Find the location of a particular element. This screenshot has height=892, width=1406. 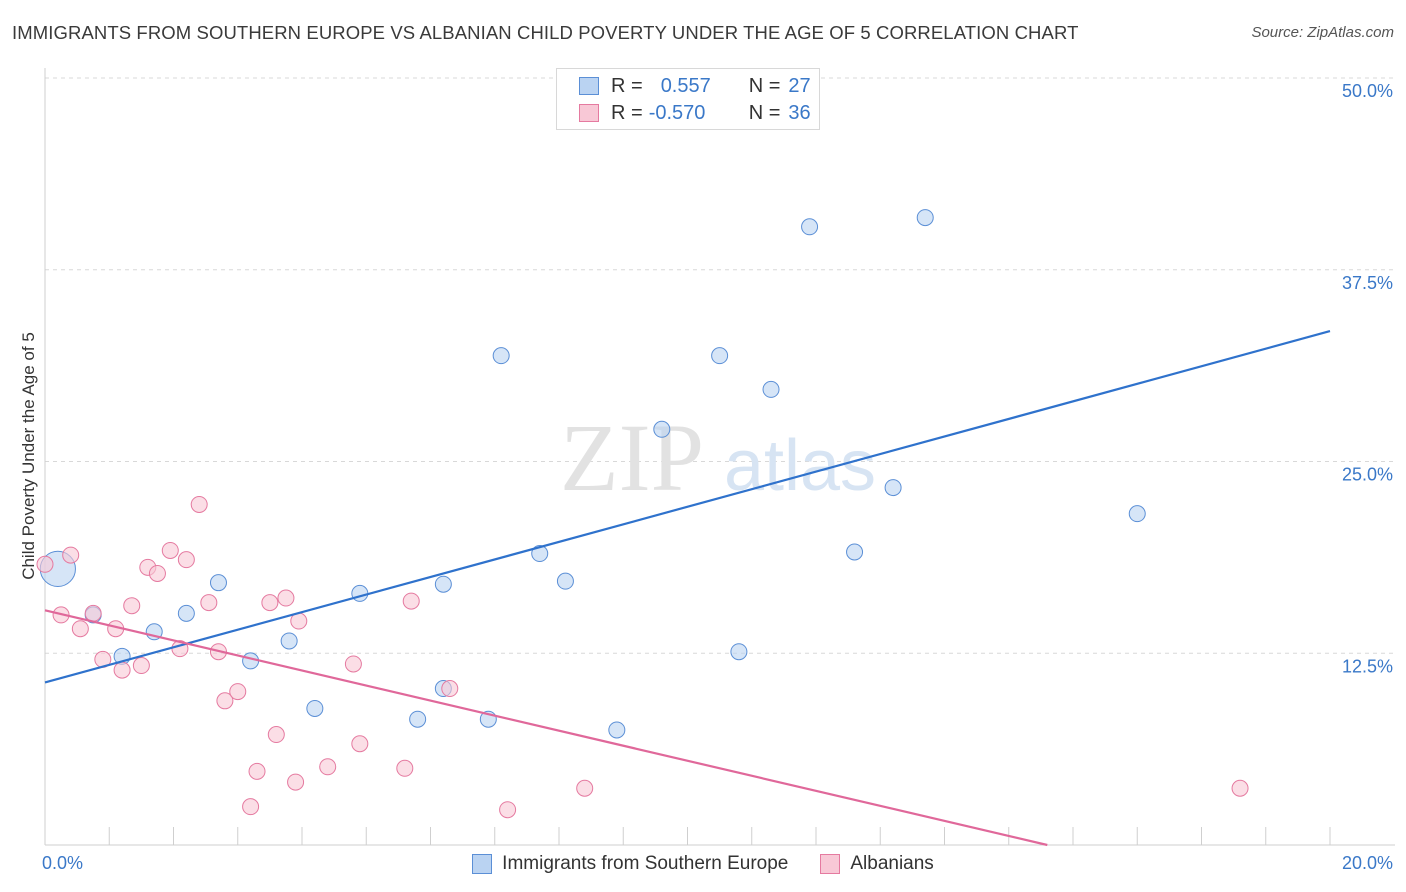

y-axis-label: Child Poverty Under the Age of 5 is located at coordinates (28, 456).